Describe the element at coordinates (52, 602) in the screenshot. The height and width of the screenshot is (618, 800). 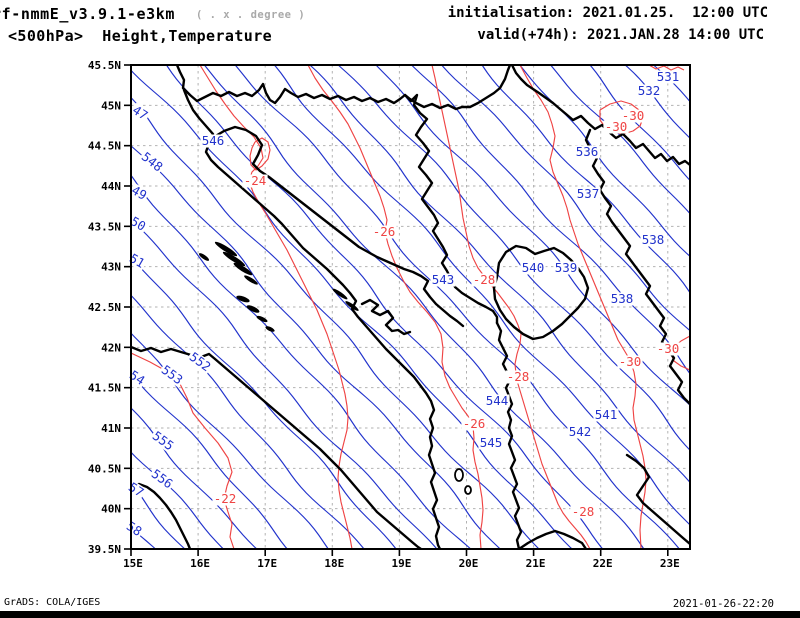
I see `grads-credit: GrADS: COLA/IGES` at that location.